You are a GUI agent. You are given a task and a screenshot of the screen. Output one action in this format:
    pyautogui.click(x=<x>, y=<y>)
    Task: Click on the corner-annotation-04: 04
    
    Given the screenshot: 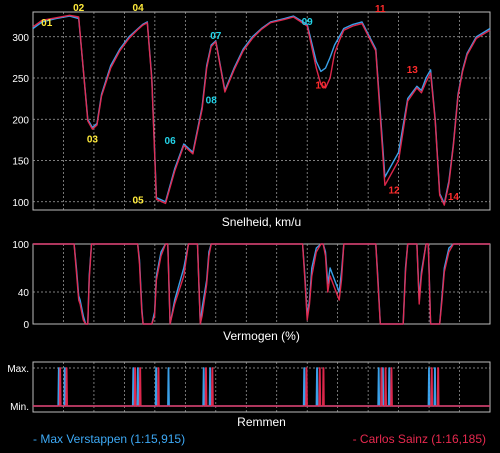 What is the action you would take?
    pyautogui.click(x=139, y=8)
    